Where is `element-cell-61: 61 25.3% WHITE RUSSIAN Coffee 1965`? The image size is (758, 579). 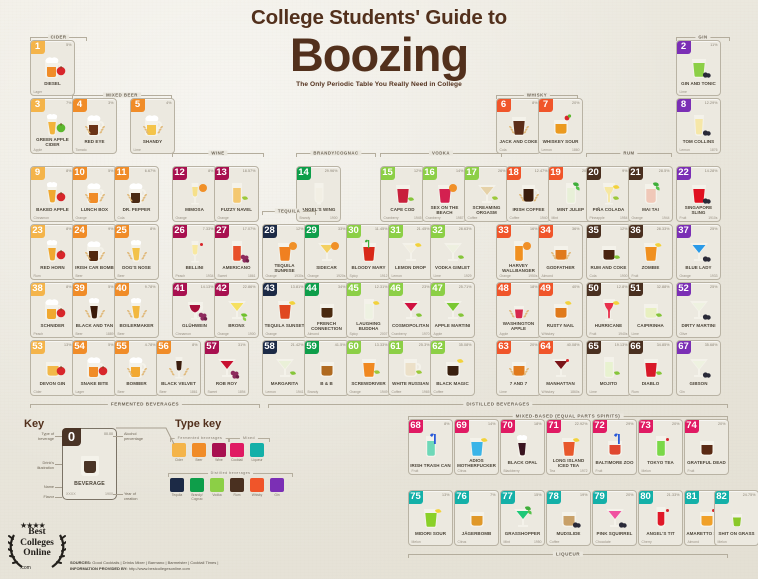
element-cell-61: 61 25.3% WHITE RUSSIAN Coffee 1965 is located at coordinates (410, 368).